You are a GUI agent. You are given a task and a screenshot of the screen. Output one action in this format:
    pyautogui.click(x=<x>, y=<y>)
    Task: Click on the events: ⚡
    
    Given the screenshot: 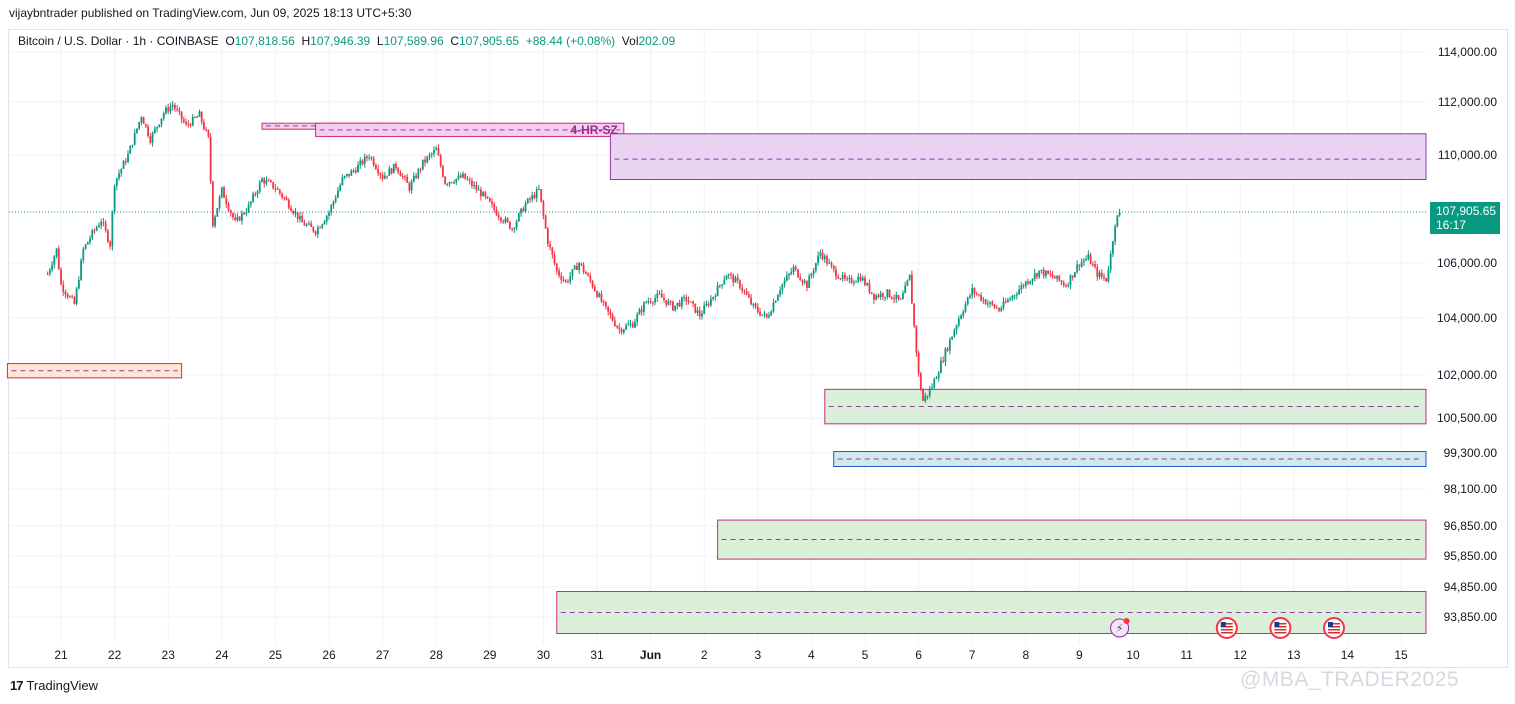 What is the action you would take?
    pyautogui.click(x=1227, y=628)
    